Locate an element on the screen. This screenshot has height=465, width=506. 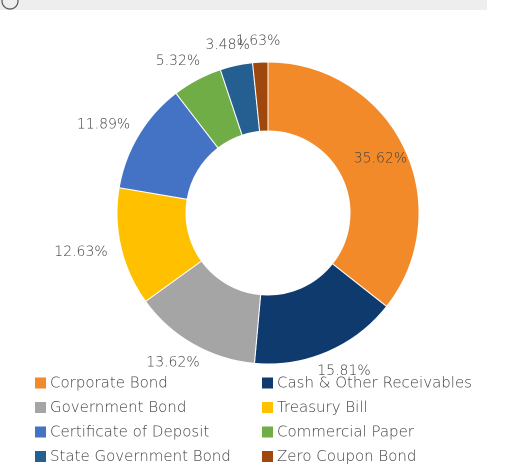
top-bar is located at coordinates (243, 5).